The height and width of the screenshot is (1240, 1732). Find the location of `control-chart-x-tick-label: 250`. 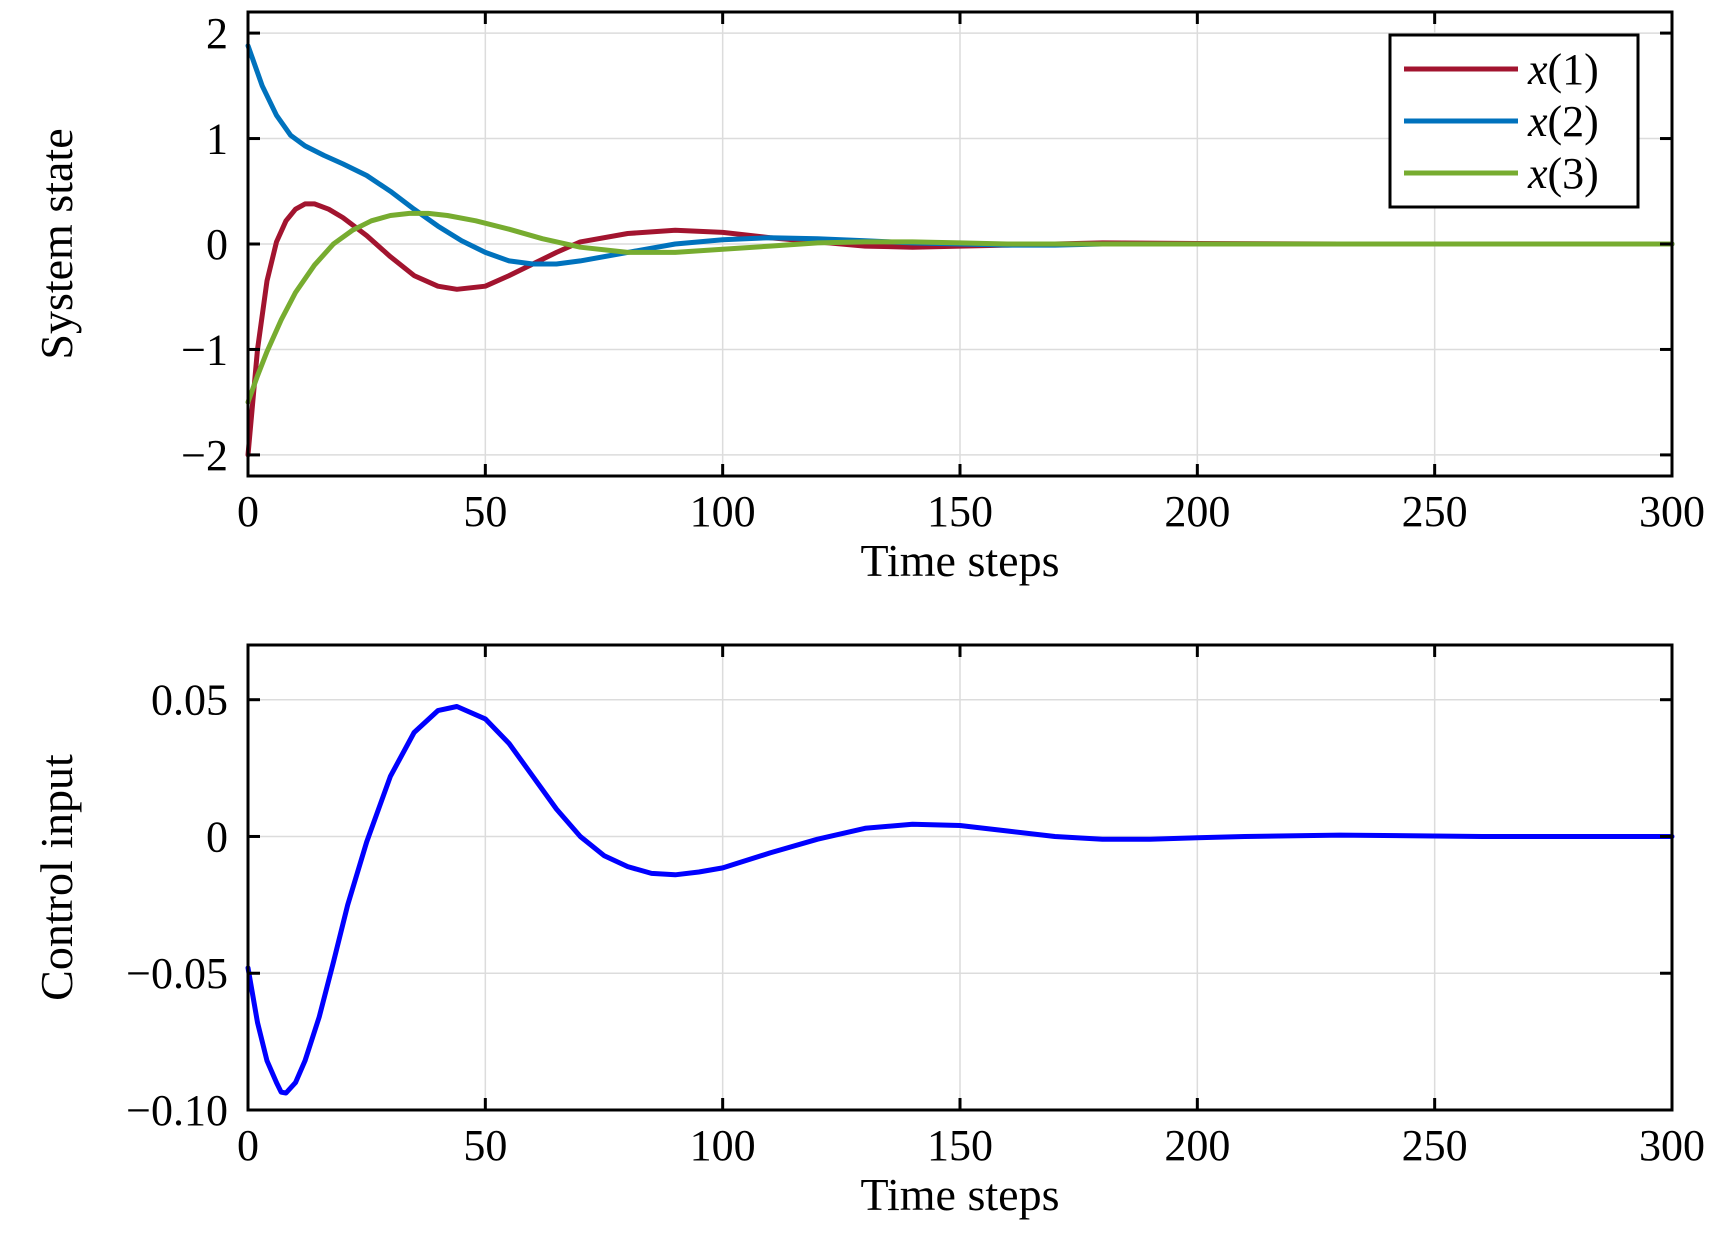

control-chart-x-tick-label: 250 is located at coordinates (1435, 1145).